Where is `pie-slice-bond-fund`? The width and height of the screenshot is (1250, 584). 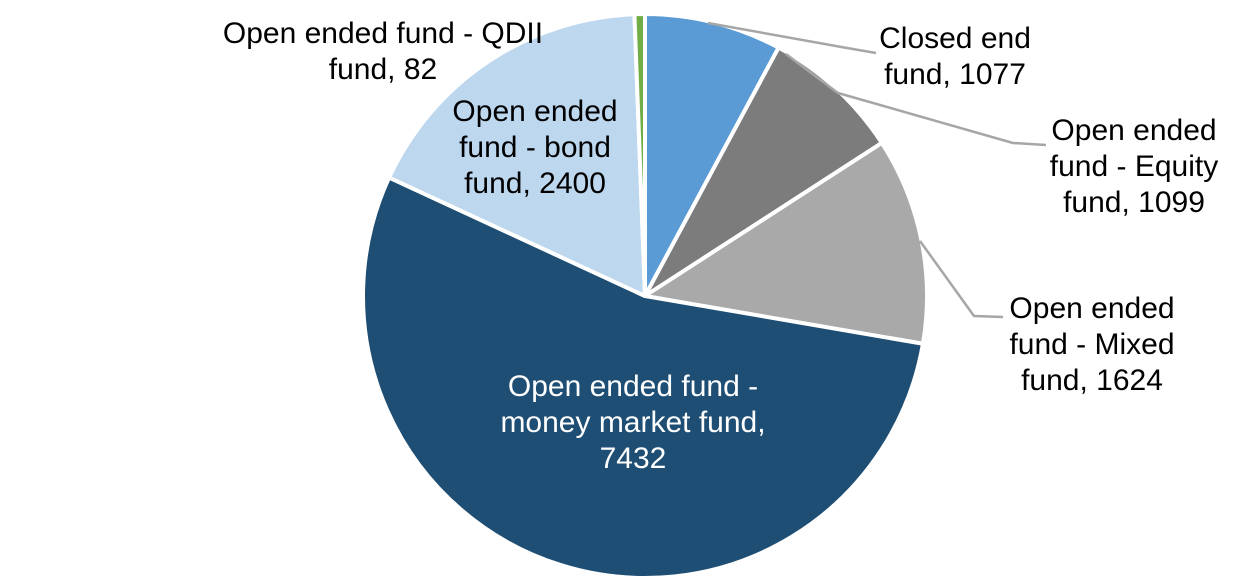
pie-slice-bond-fund is located at coordinates (517, 155).